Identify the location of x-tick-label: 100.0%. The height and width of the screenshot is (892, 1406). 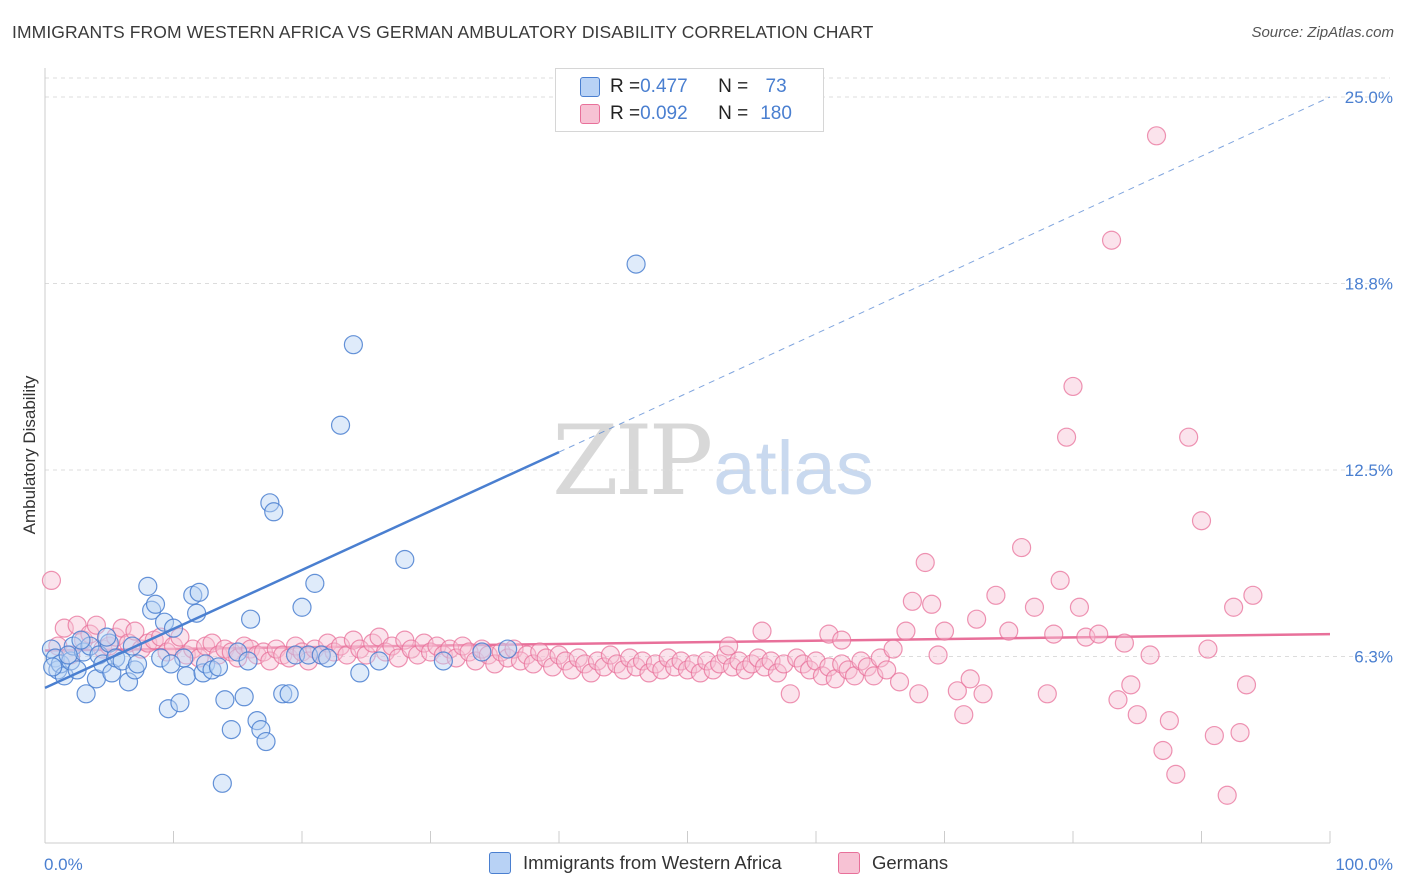
(1364, 864).